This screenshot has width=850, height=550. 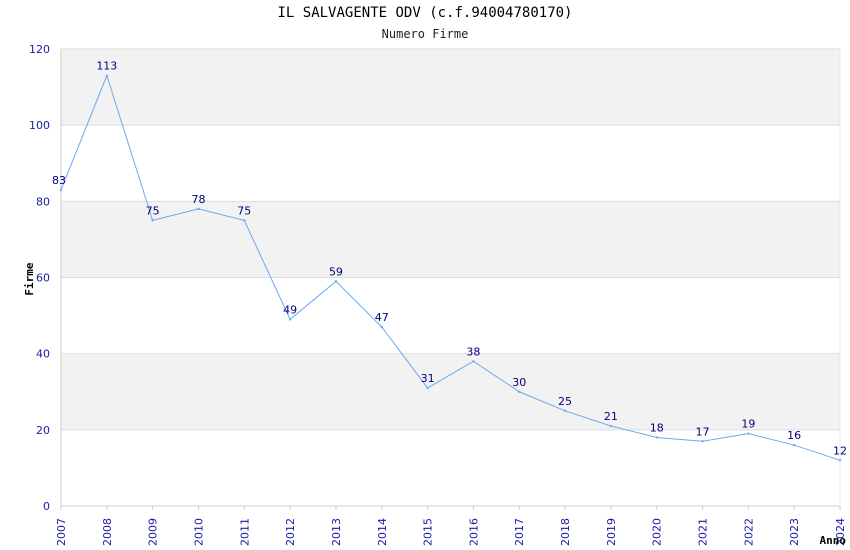 What do you see at coordinates (565, 401) in the screenshot?
I see `data-label: 25` at bounding box center [565, 401].